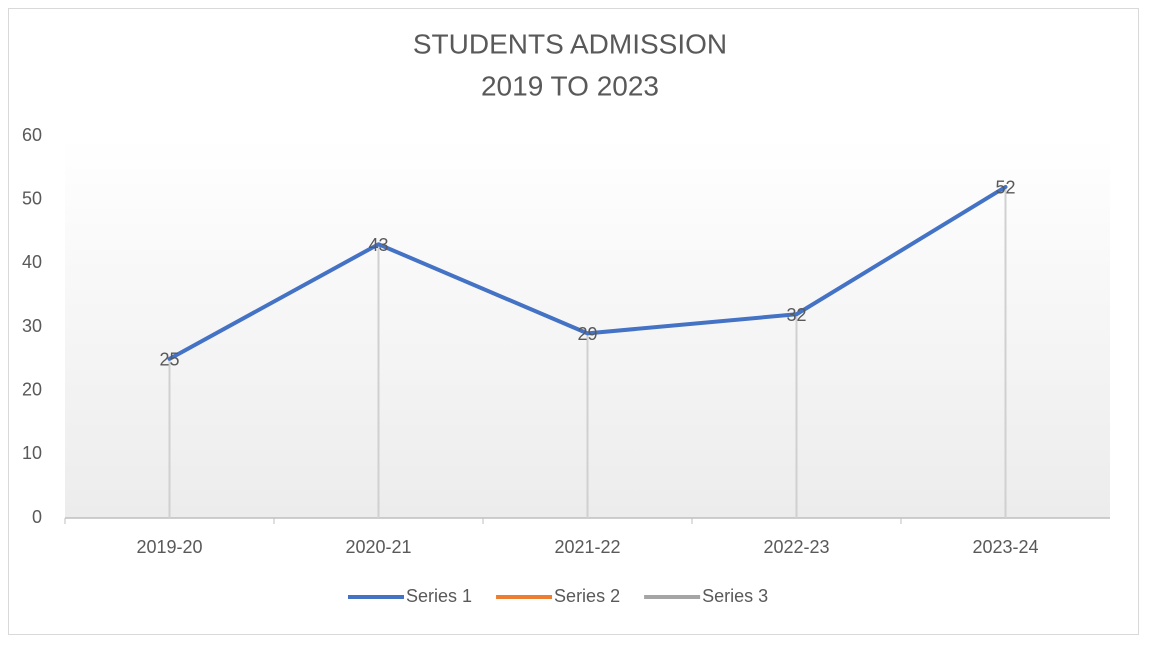  Describe the element at coordinates (439, 596) in the screenshot. I see `legend-label: Series 1` at that location.